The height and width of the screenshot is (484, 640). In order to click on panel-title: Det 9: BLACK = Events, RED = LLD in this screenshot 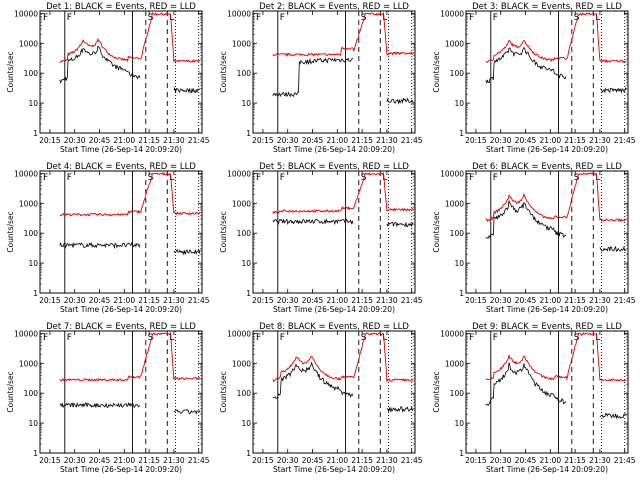, I will do `click(547, 327)`.